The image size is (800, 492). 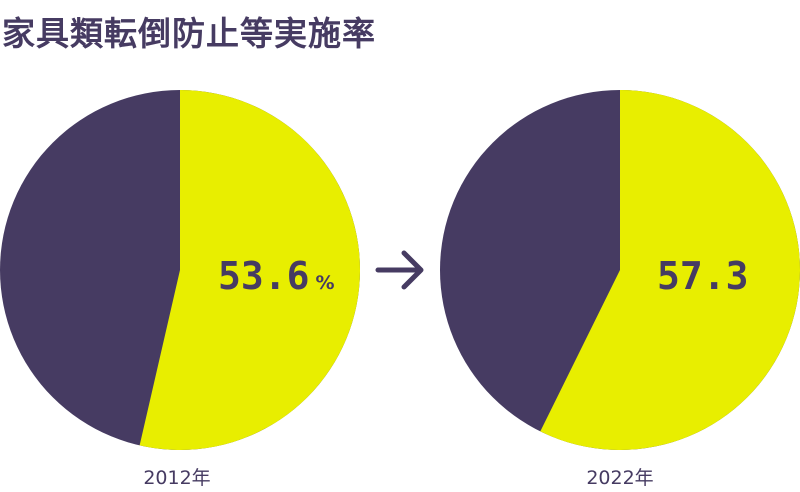 I want to click on pie-year-label-2022: 2022年, so click(x=619, y=478).